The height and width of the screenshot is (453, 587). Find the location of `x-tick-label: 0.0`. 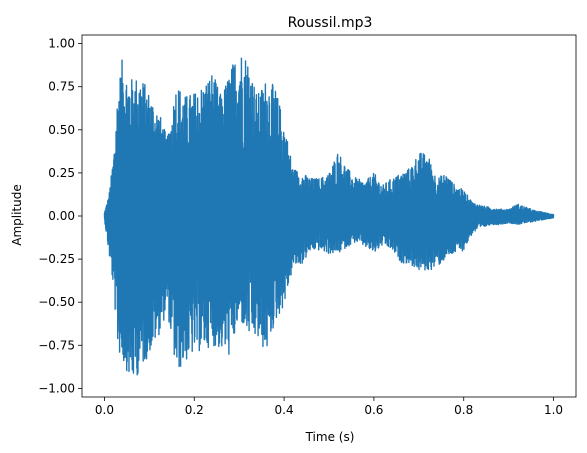

x-tick-label: 0.0 is located at coordinates (104, 410).